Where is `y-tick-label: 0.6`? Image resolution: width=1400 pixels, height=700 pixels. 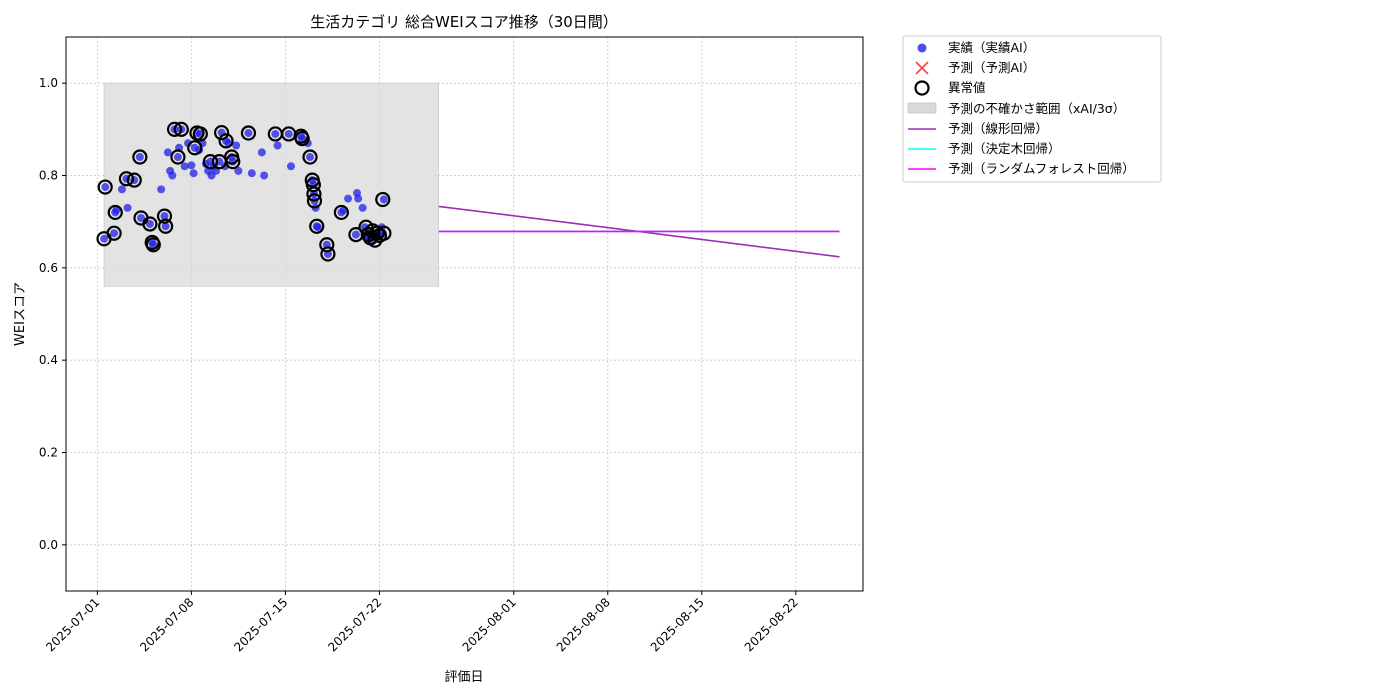
y-tick-label: 0.6 is located at coordinates (48, 268).